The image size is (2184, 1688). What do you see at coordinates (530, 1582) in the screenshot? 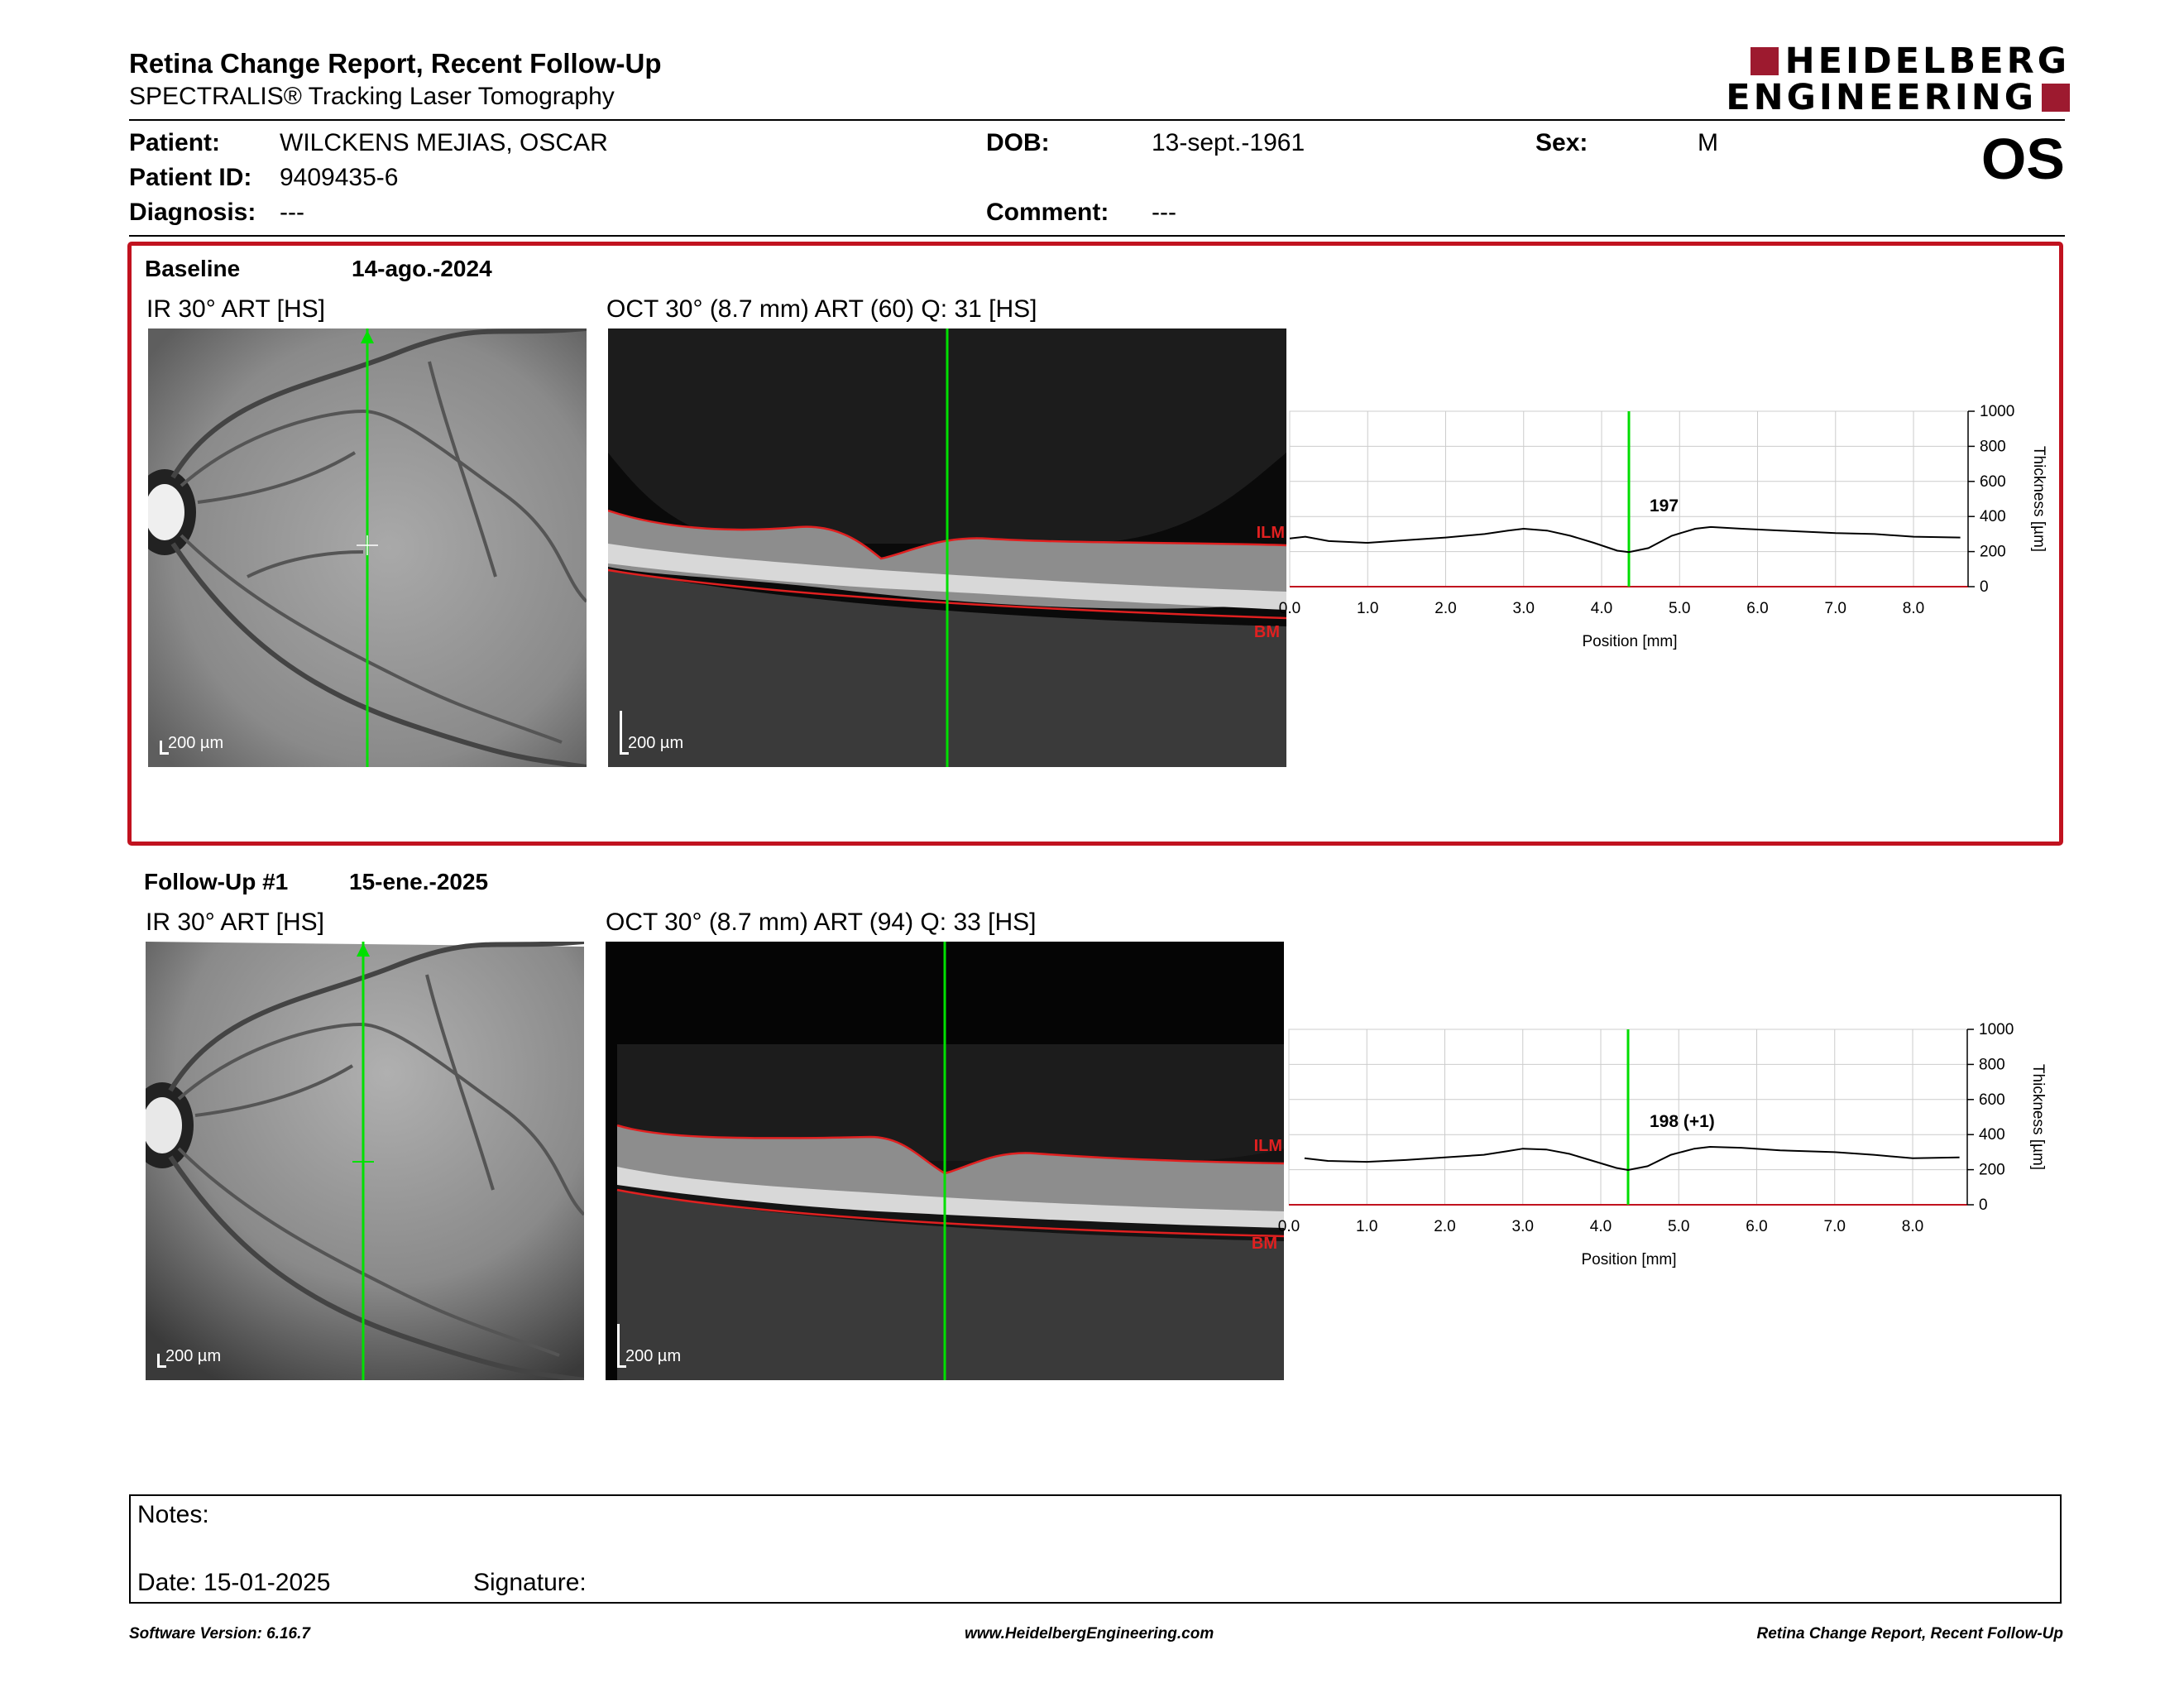
I see `signature-label: Signature:` at bounding box center [530, 1582].